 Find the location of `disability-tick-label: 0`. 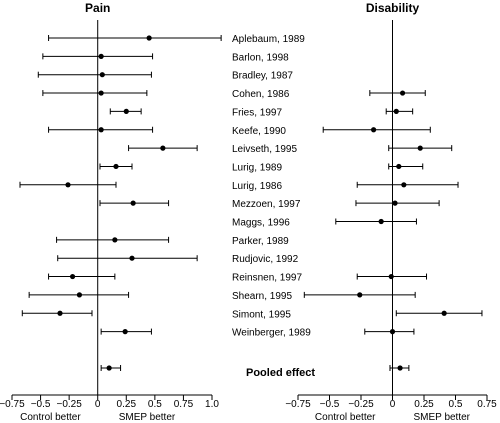

disability-tick-label: 0 is located at coordinates (393, 404).